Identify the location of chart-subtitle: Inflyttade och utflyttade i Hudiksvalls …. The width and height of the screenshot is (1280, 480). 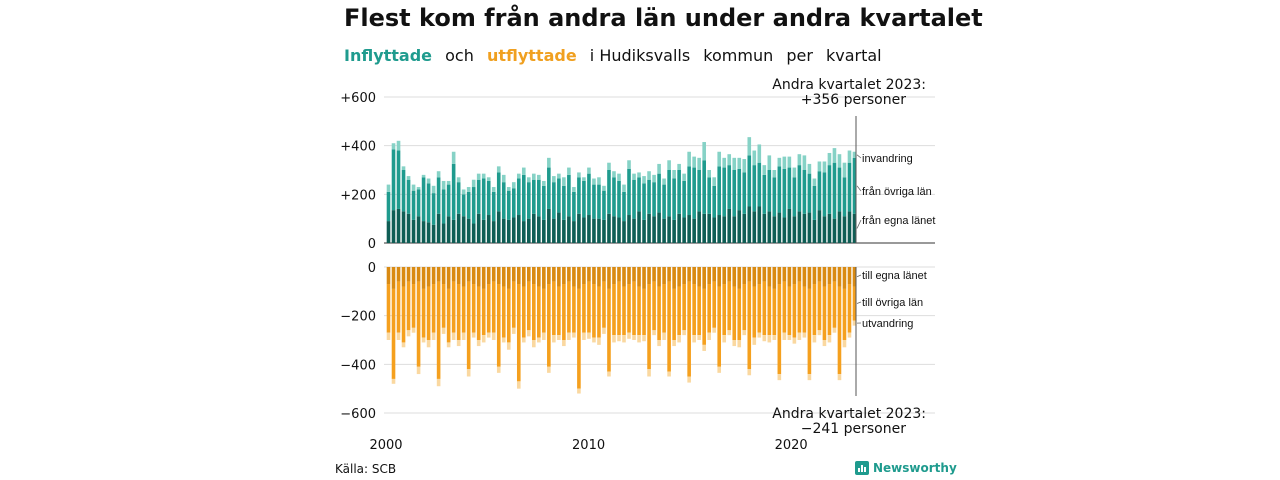
(617, 55).